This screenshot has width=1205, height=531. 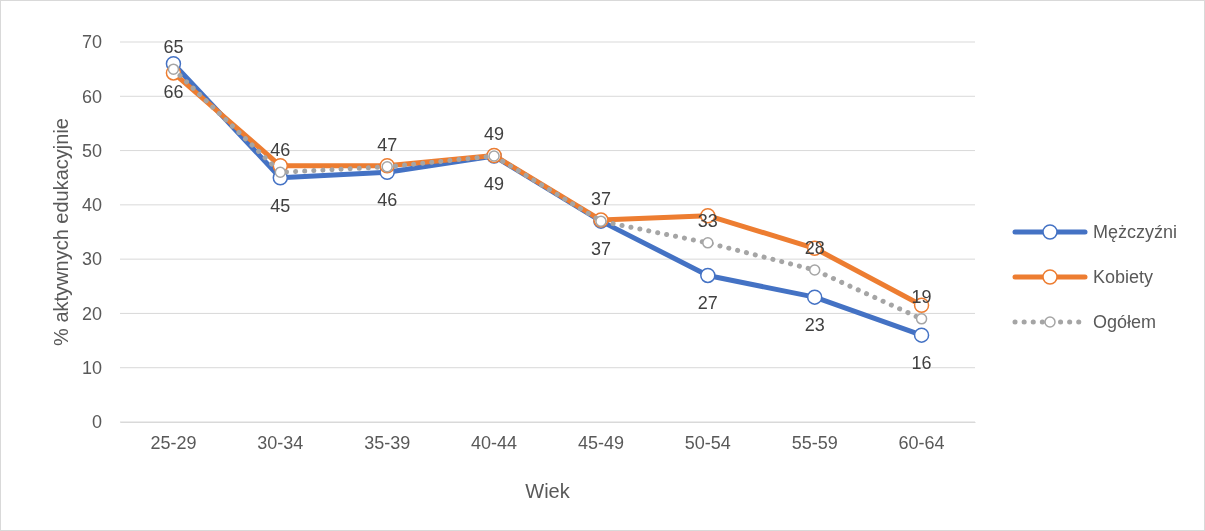 What do you see at coordinates (61, 232) in the screenshot?
I see `y-axis-title: % aktywnych edukacyjnie` at bounding box center [61, 232].